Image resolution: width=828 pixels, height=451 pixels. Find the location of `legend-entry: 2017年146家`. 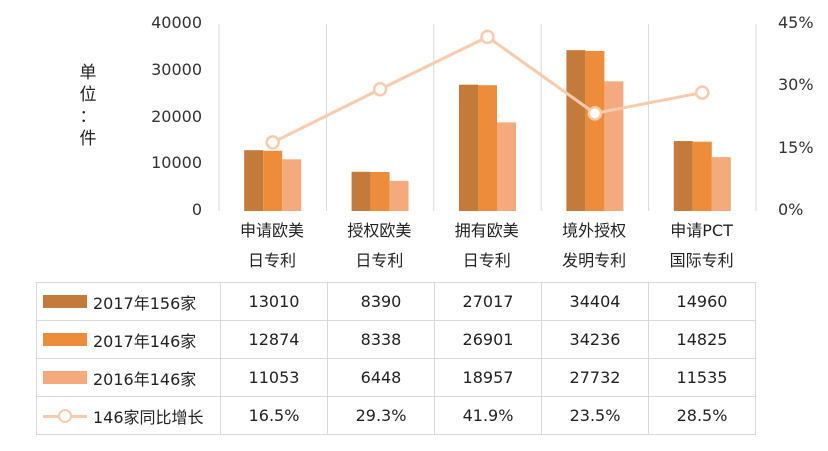

legend-entry: 2017年146家 is located at coordinates (128, 339).